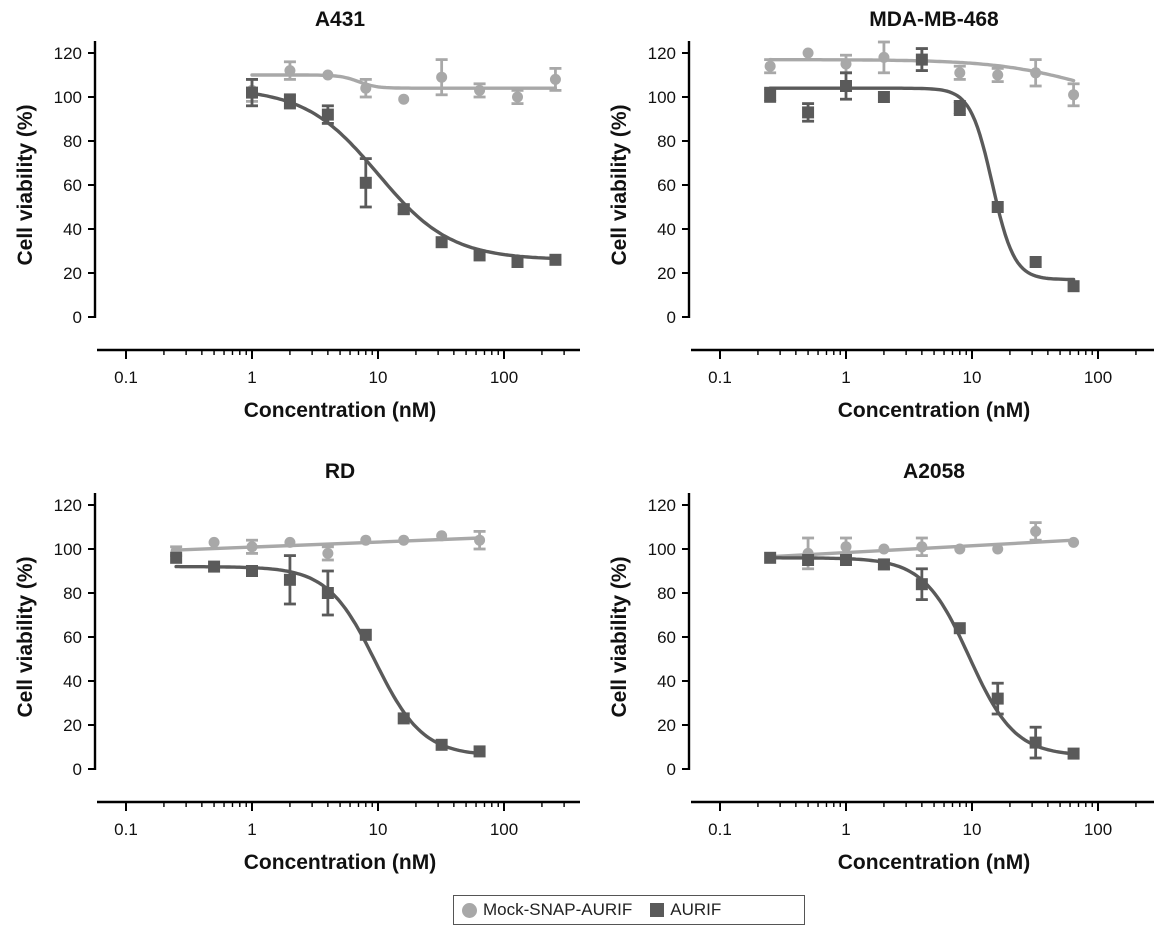  I want to click on panel-title: RD, so click(340, 471).